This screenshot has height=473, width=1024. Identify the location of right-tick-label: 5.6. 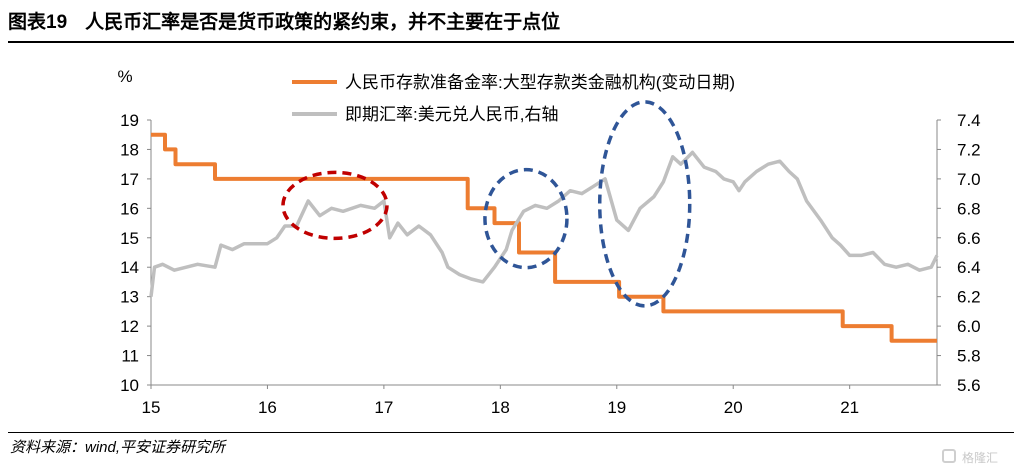
(969, 385).